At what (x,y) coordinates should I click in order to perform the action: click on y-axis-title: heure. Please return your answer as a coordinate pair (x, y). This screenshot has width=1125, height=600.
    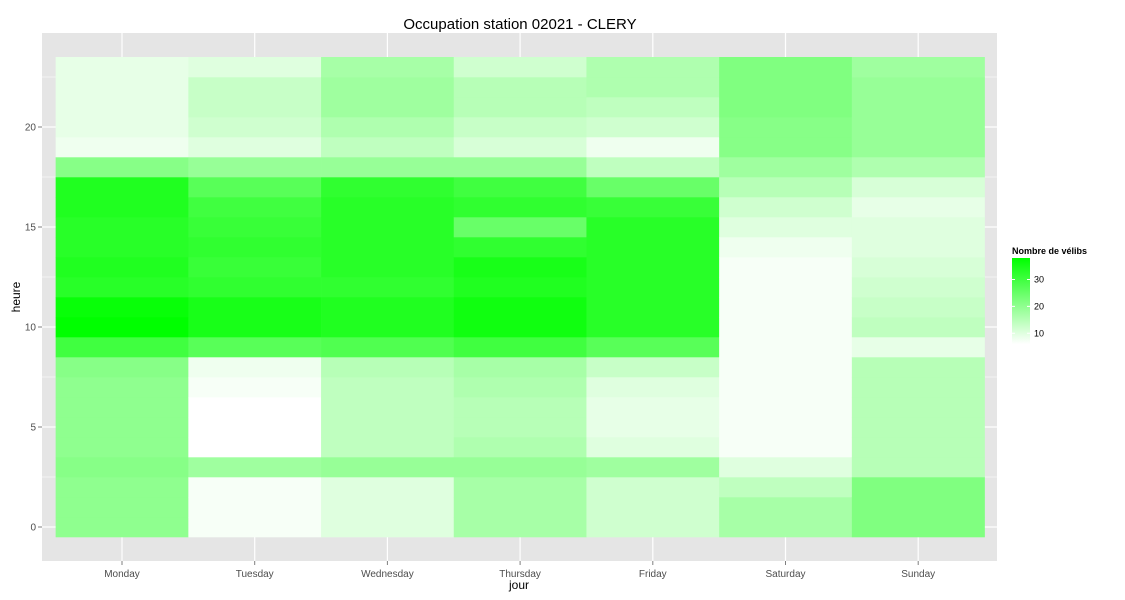
    Looking at the image, I should click on (16, 296).